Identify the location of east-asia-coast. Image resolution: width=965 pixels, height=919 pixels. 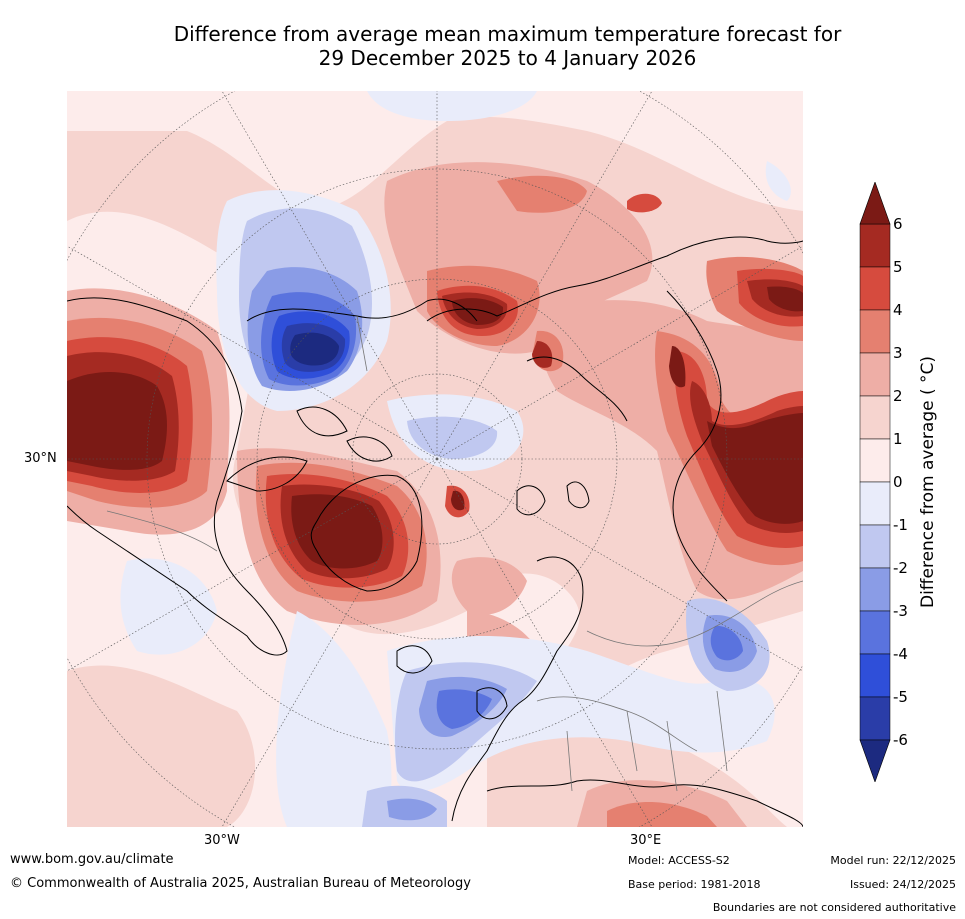
(697, 446).